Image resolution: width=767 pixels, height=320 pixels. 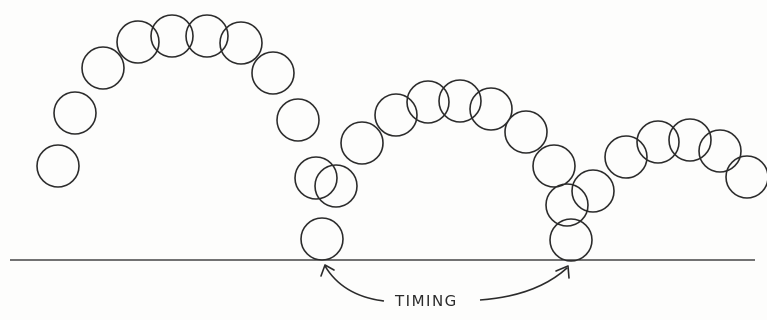 What do you see at coordinates (354, 283) in the screenshot?
I see `timing-arrow-left` at bounding box center [354, 283].